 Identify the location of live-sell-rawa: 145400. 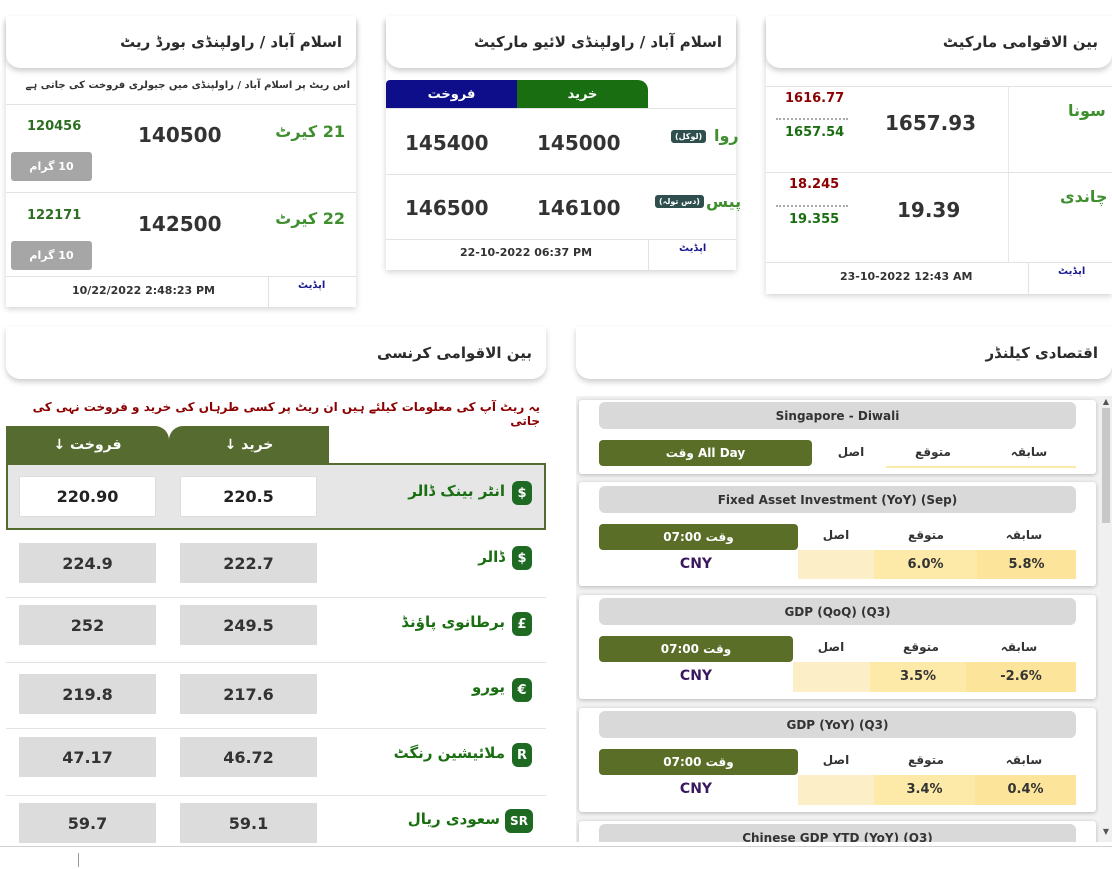
(447, 143).